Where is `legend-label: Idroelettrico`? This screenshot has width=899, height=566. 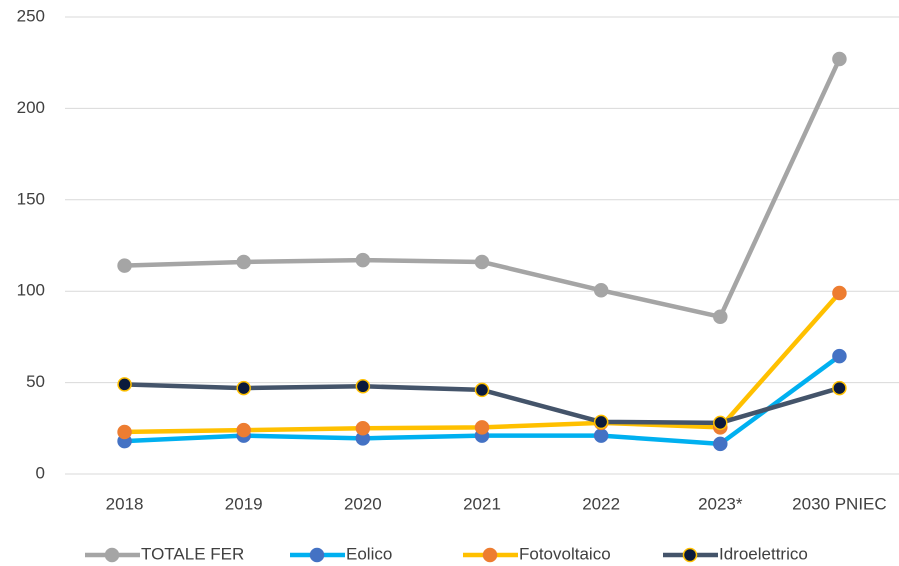 legend-label: Idroelettrico is located at coordinates (763, 553).